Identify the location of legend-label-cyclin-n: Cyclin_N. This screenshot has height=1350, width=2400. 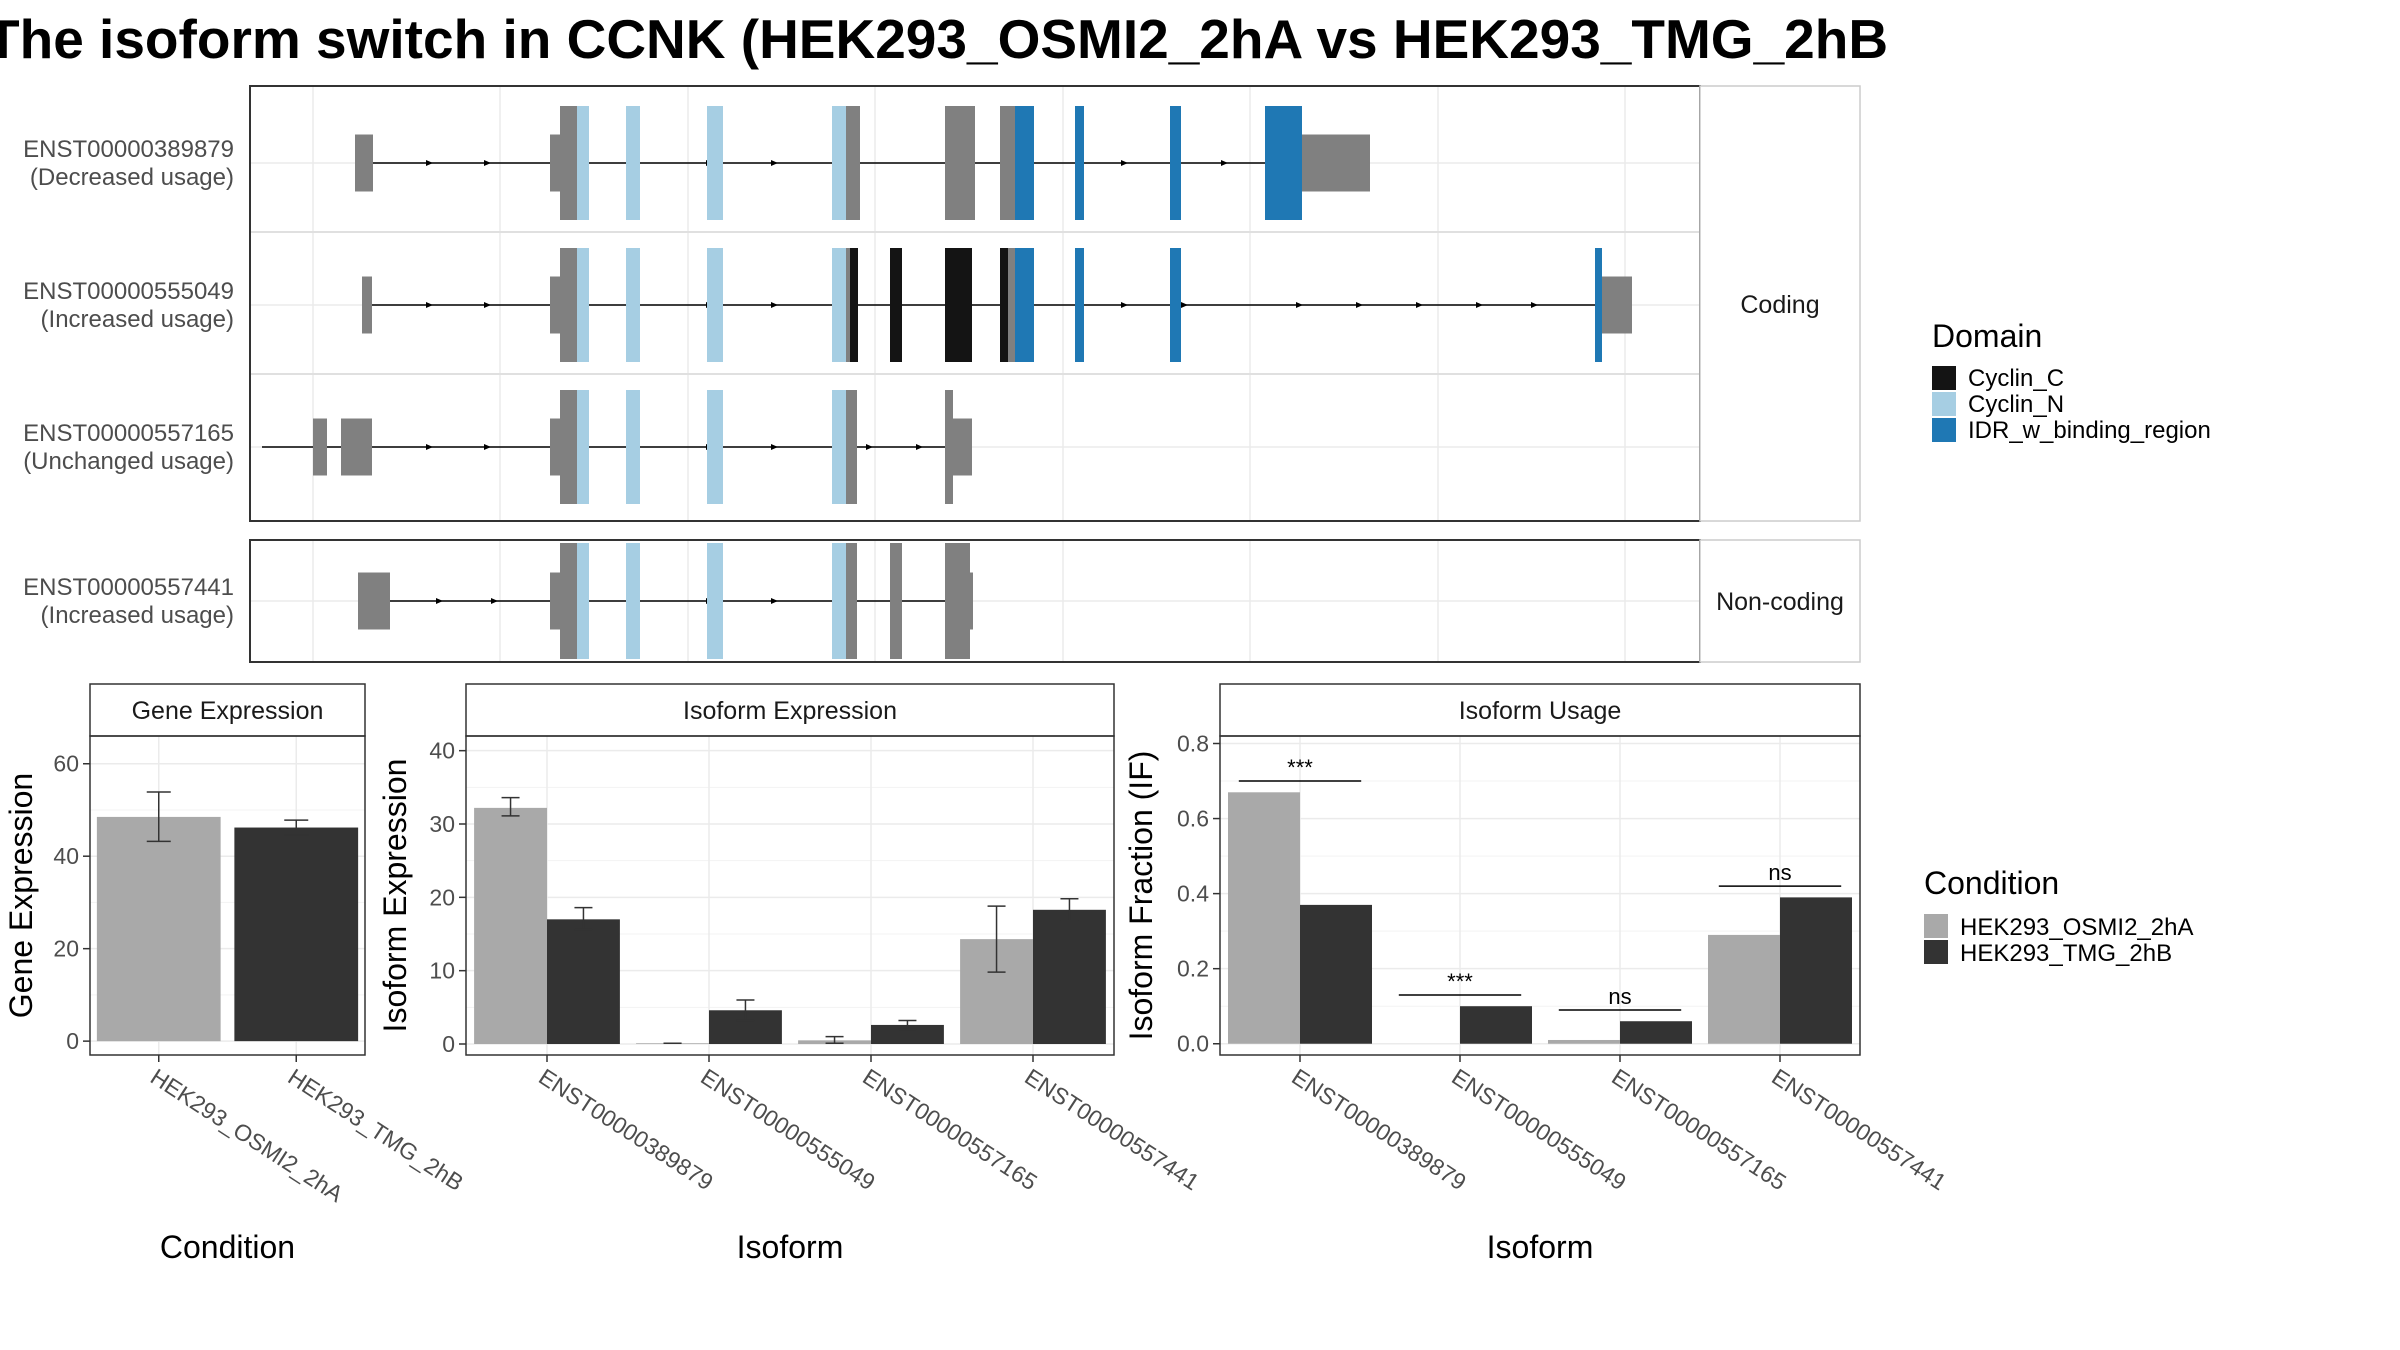
(2016, 404).